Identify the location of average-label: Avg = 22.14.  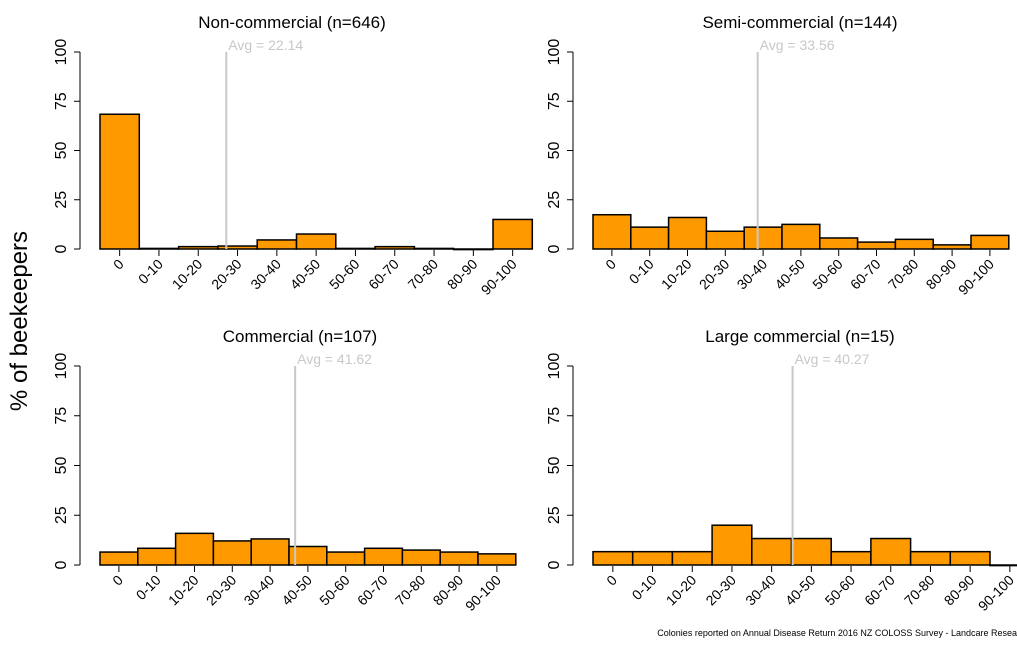
(265, 45).